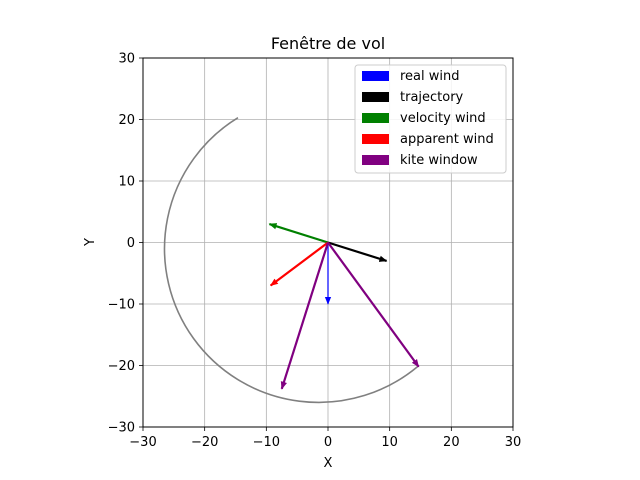 The height and width of the screenshot is (480, 640). Describe the element at coordinates (443, 118) in the screenshot. I see `legend-label-velocity-wind: velocity wind` at that location.